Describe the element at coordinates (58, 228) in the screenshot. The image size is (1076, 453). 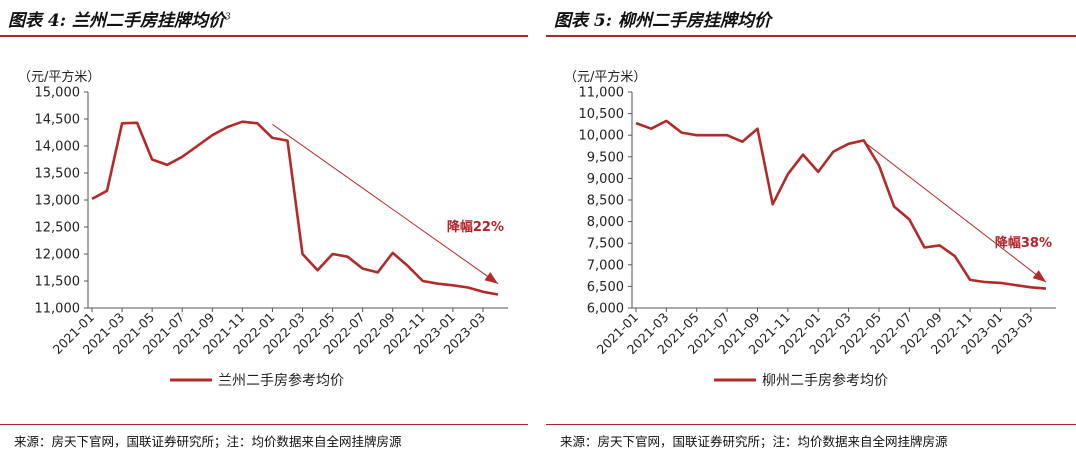
I see `y-tick-label: 12,500` at that location.